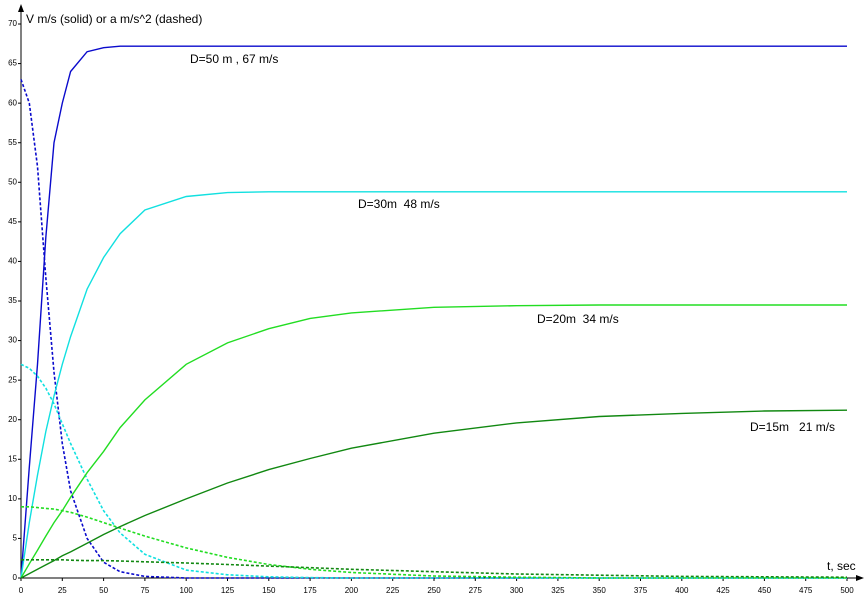  I want to click on y-tick-label: 55, so click(12, 142).